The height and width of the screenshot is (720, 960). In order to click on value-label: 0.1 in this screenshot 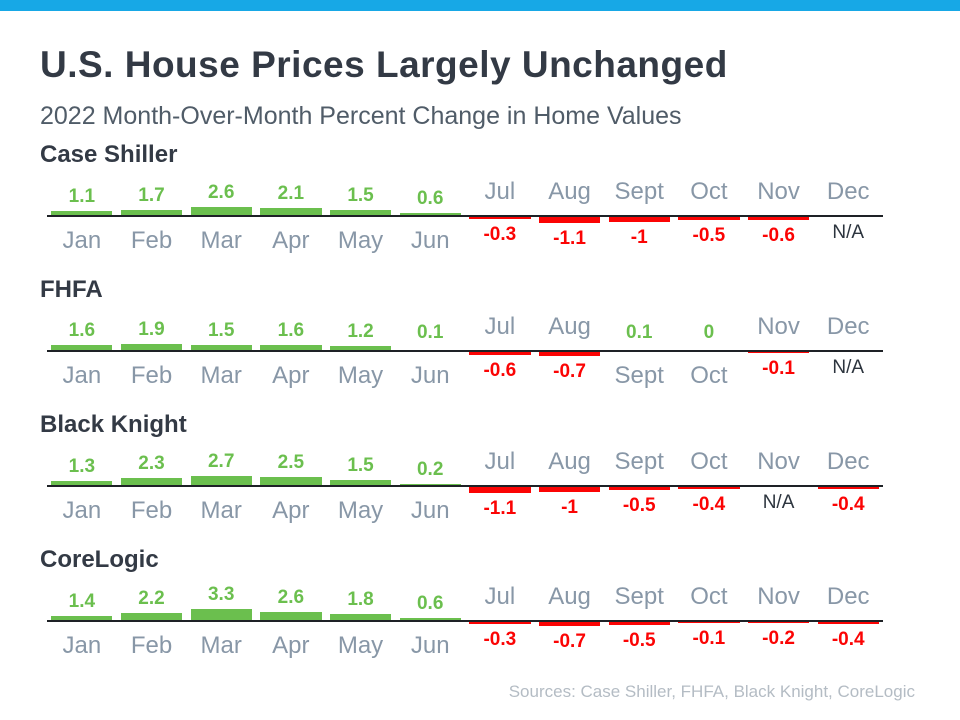, I will do `click(430, 332)`.